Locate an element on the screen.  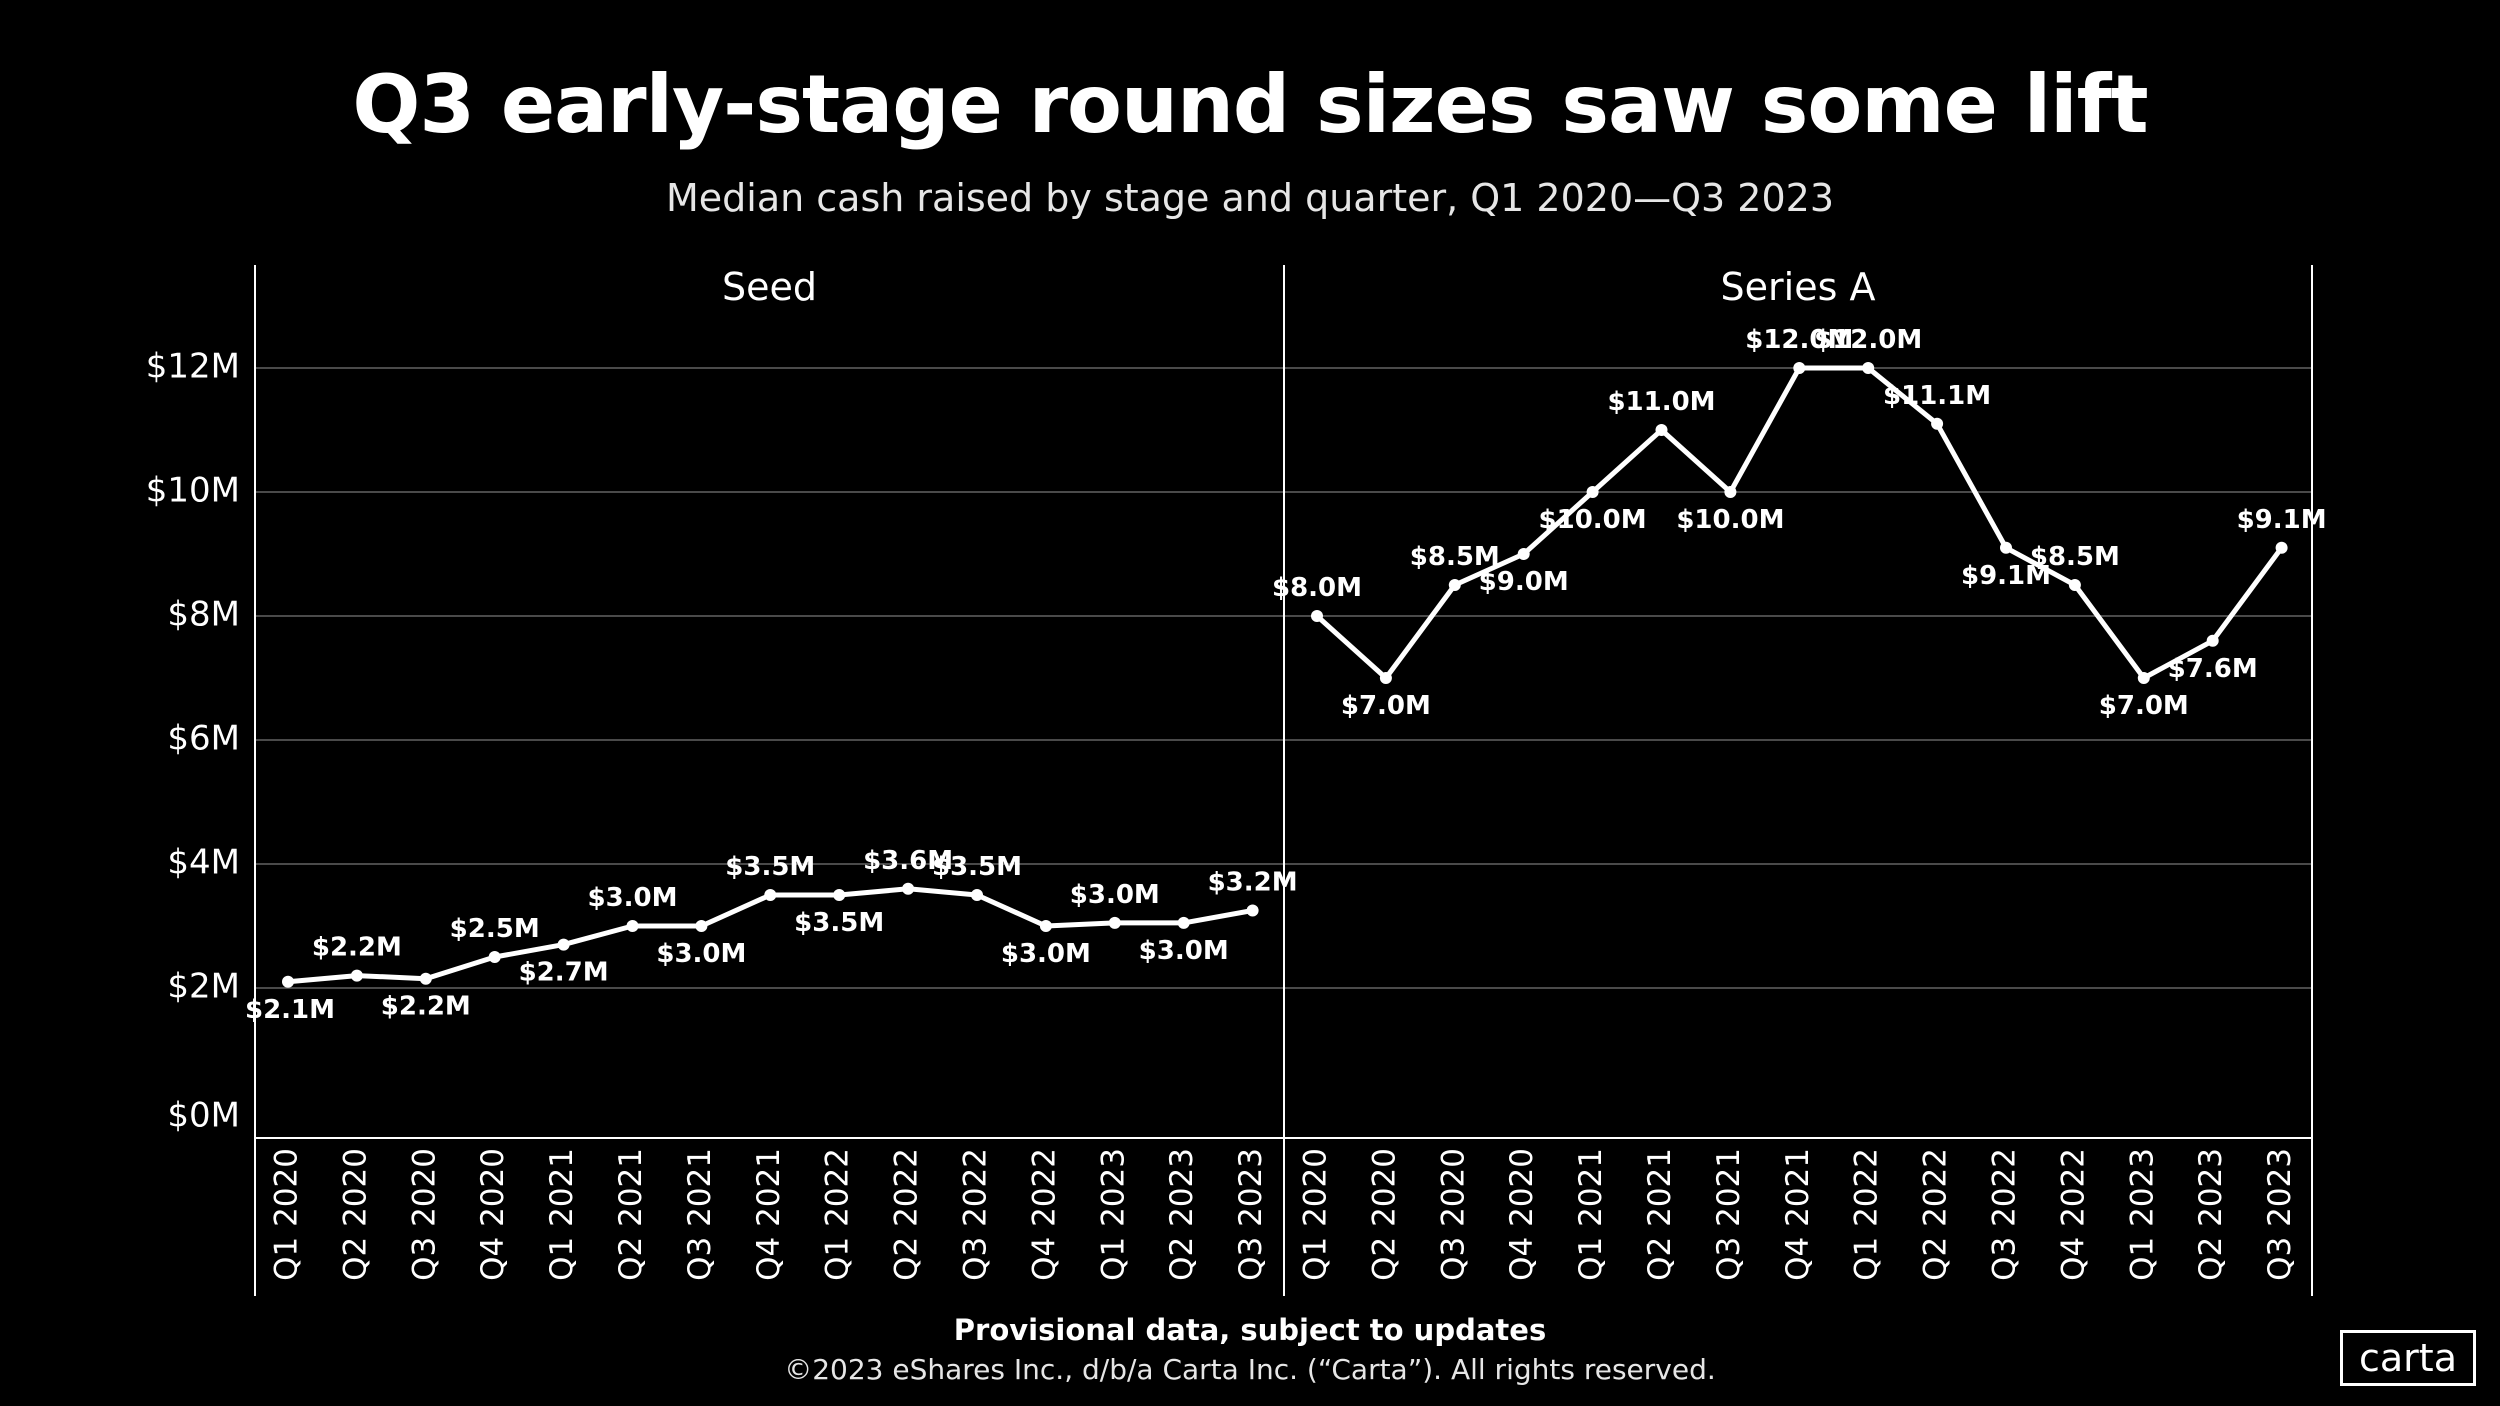
facet-title-series-a: Series A is located at coordinates (1798, 287).